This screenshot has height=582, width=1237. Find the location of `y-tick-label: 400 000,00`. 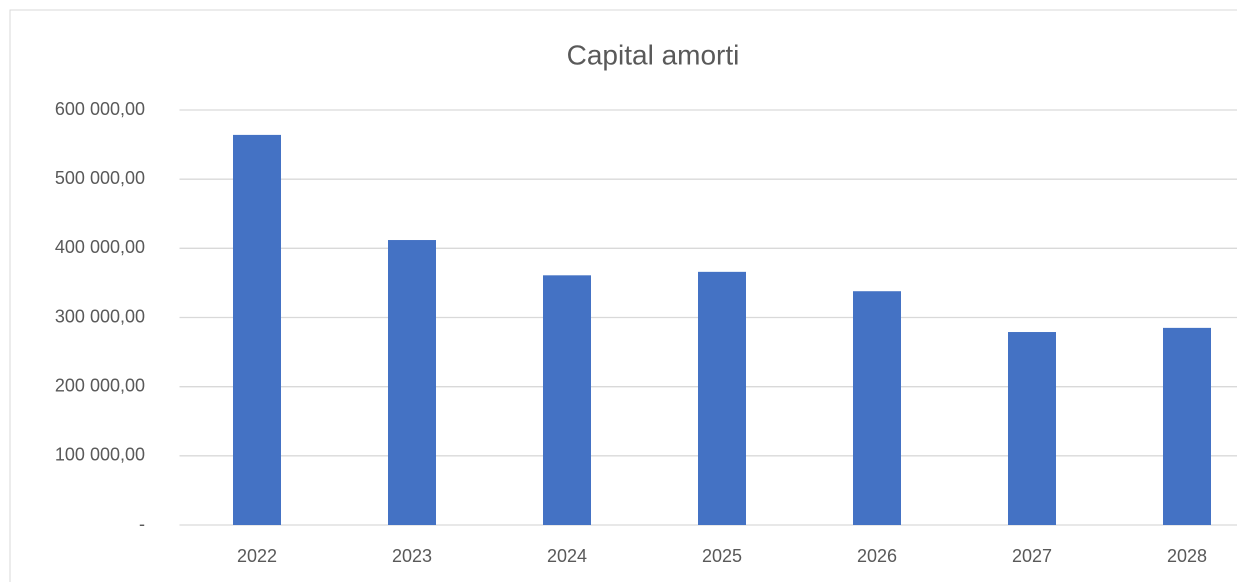

y-tick-label: 400 000,00 is located at coordinates (100, 247).